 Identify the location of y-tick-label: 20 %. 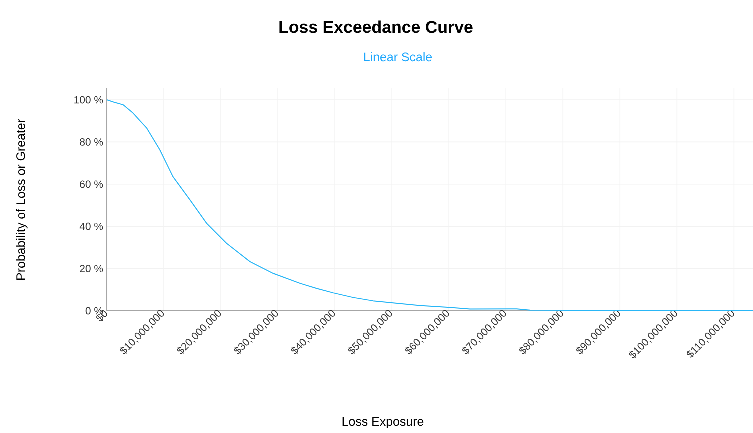
(92, 268).